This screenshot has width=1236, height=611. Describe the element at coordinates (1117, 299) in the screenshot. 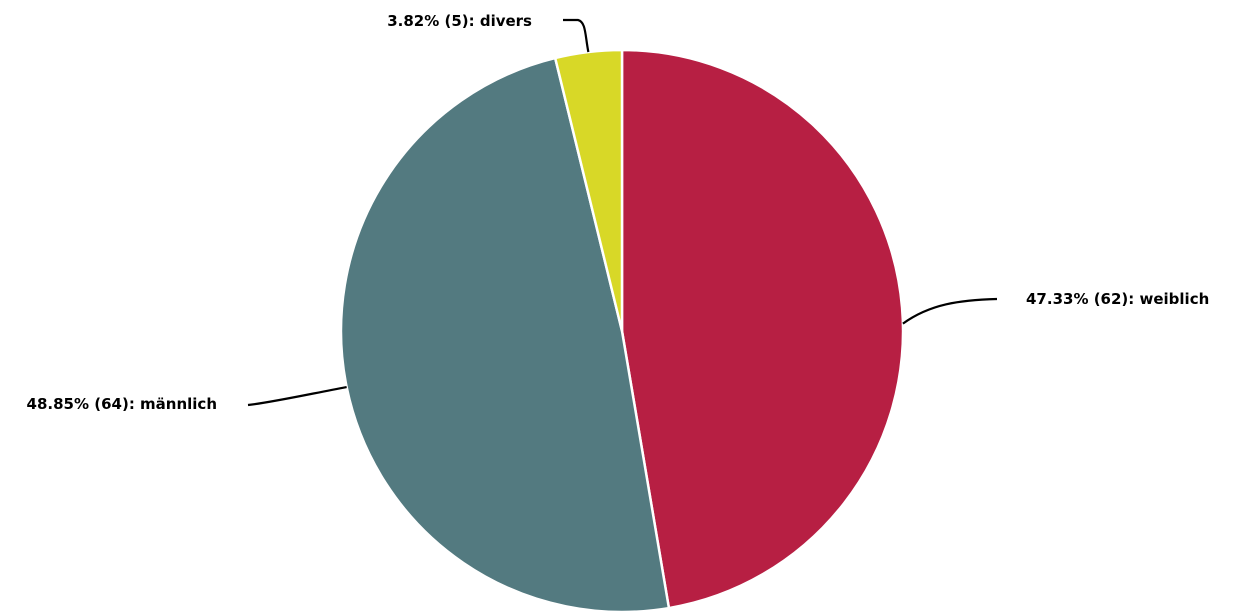

I see `slice-label-weiblich: 47.33% (62): weiblich` at that location.